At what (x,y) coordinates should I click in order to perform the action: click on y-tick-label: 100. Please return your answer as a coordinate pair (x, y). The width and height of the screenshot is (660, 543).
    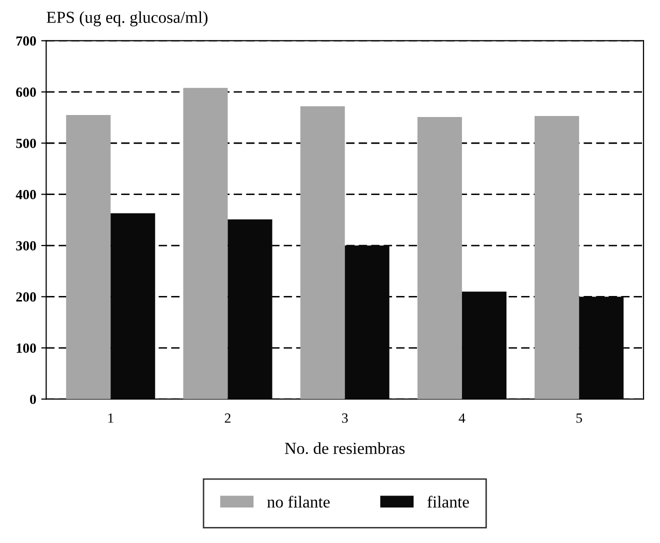
    Looking at the image, I should click on (26, 348).